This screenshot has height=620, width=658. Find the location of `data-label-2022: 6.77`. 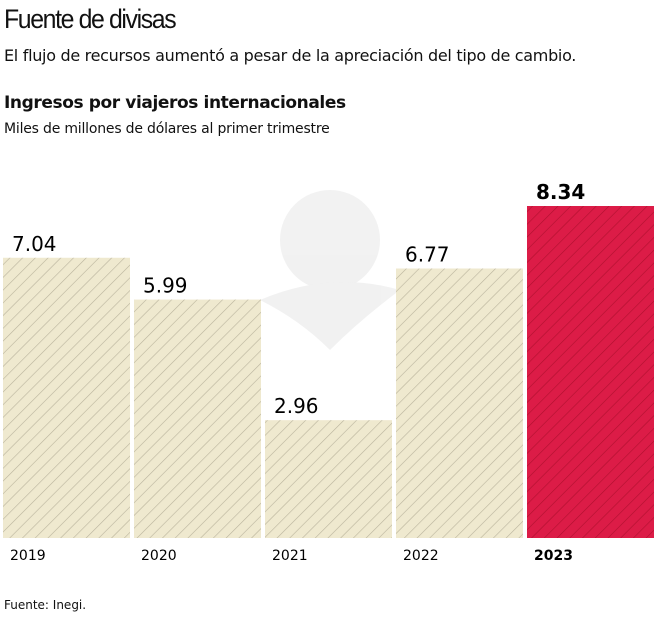

data-label-2022: 6.77 is located at coordinates (427, 254).